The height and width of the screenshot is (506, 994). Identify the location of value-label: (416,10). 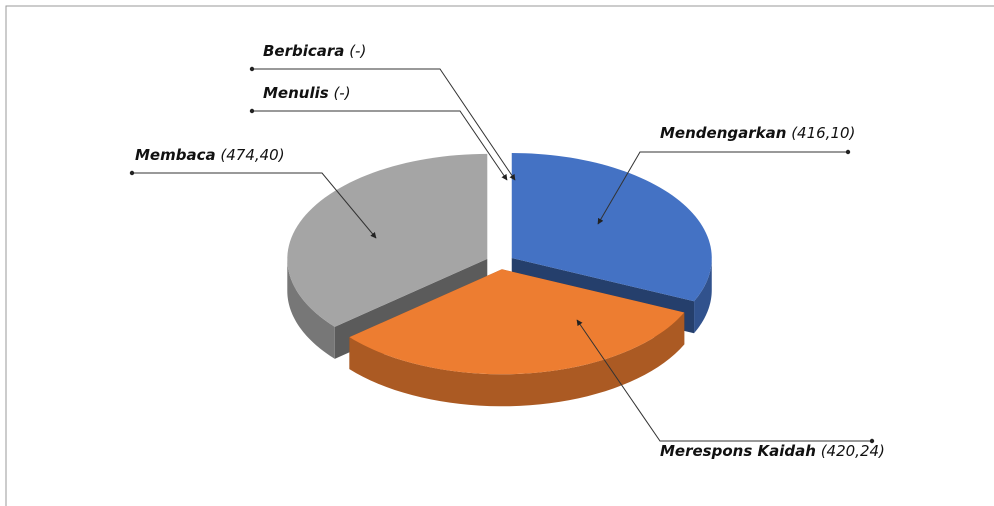
(823, 133).